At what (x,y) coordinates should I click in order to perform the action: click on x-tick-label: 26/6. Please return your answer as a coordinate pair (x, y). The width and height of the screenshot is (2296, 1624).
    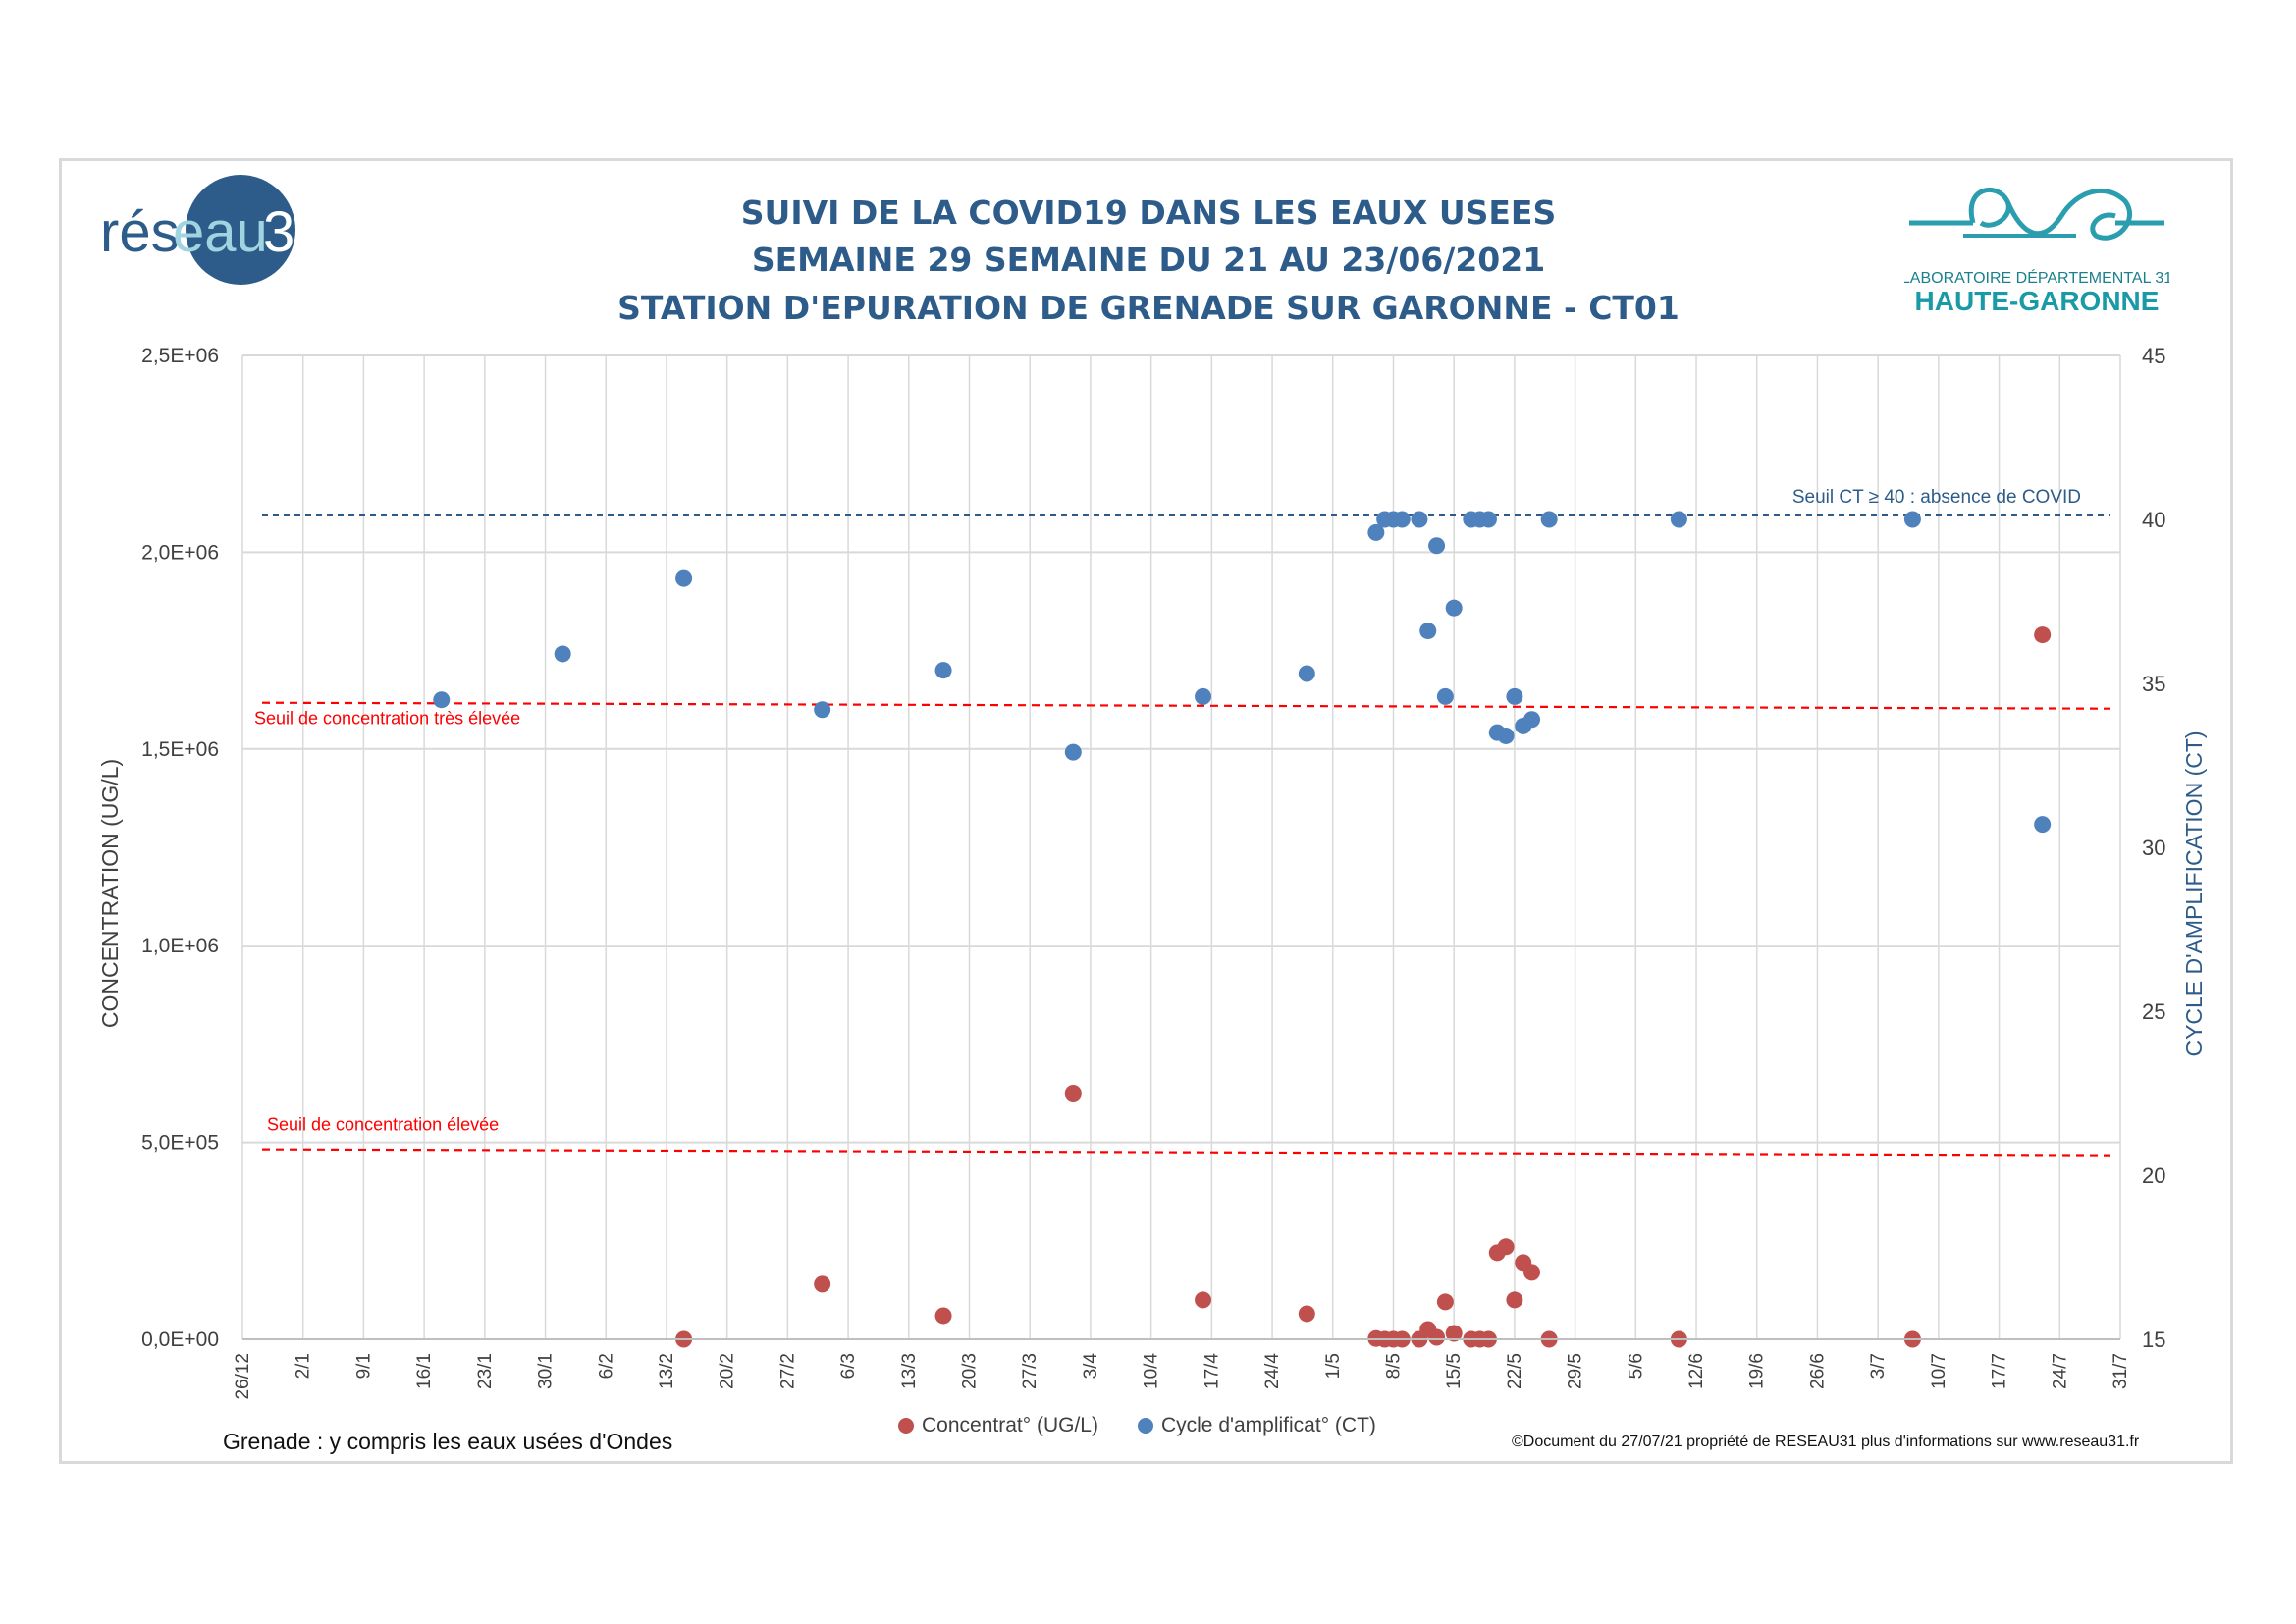
    Looking at the image, I should click on (1818, 1371).